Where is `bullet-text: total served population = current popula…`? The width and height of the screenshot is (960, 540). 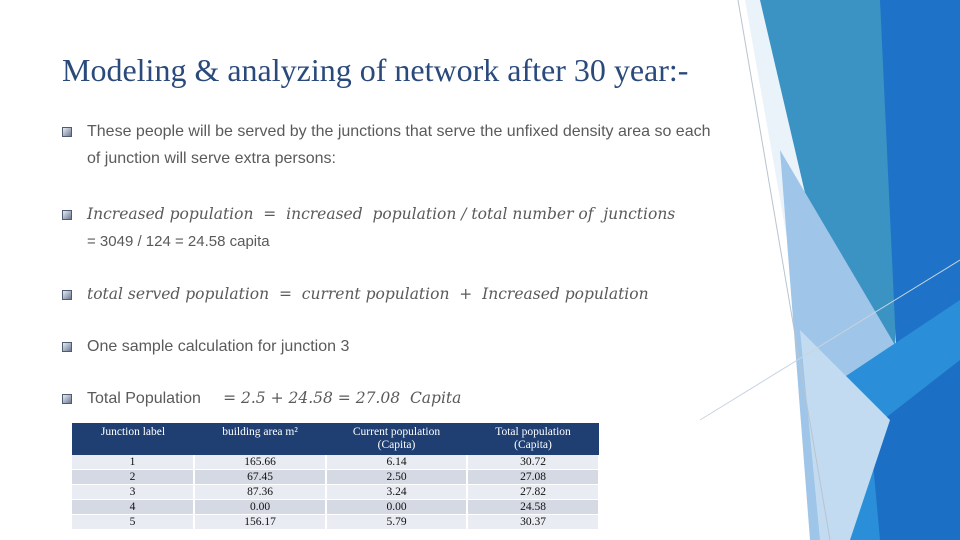
bullet-text: total served population = current popula… is located at coordinates (407, 294).